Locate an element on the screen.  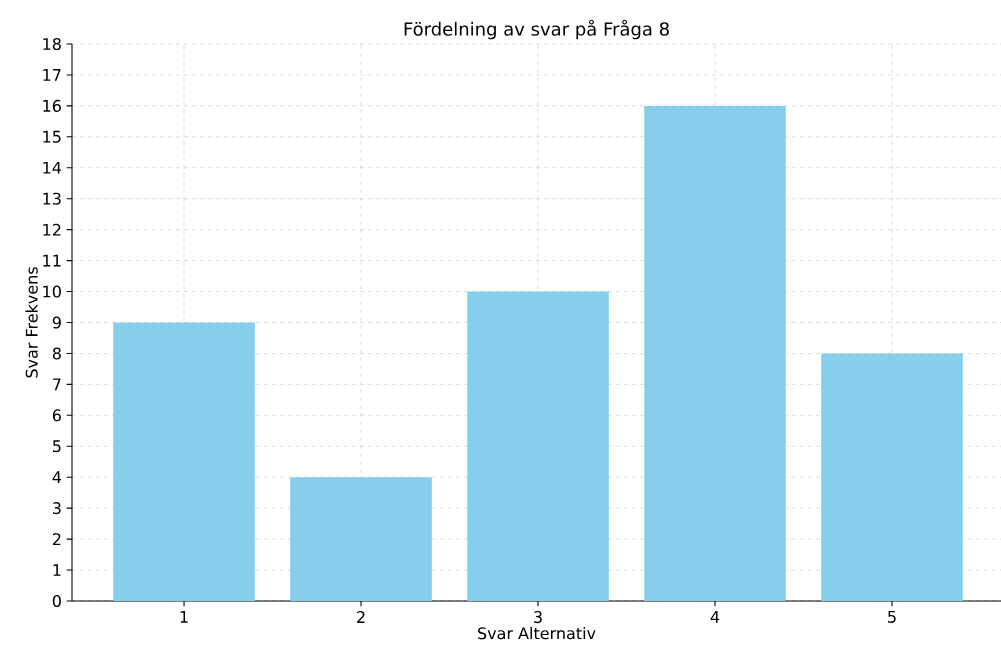
x-tick-label: 3 is located at coordinates (538, 617).